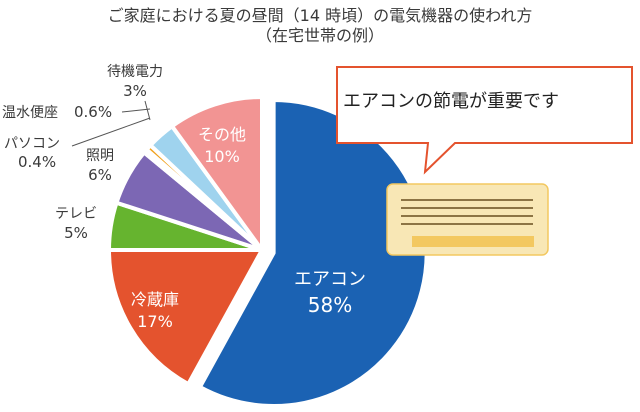 The height and width of the screenshot is (412, 640). What do you see at coordinates (155, 321) in the screenshot?
I see `slice-label-value: 17%` at bounding box center [155, 321].